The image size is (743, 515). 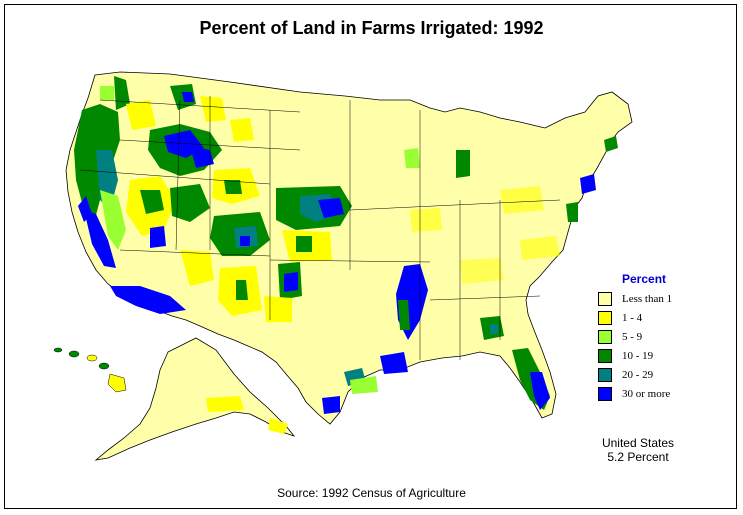 I want to click on legend-label: Less than 1, so click(x=647, y=299).